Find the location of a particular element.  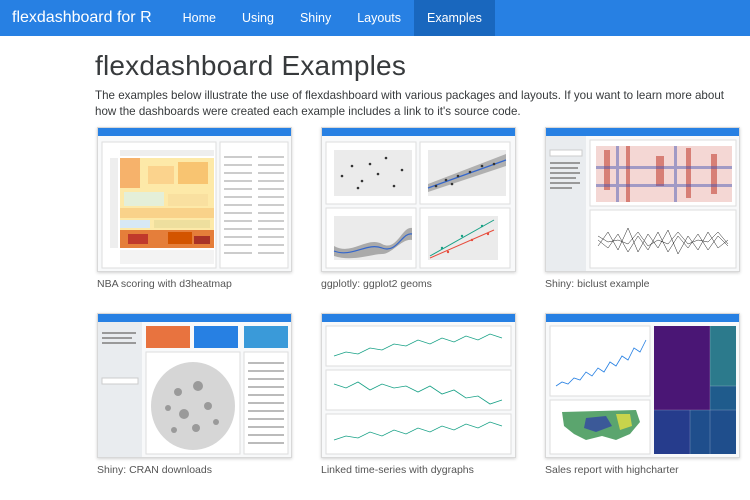

caption-ggplotly: ggplotly: ggplot2 geoms is located at coordinates (376, 284).